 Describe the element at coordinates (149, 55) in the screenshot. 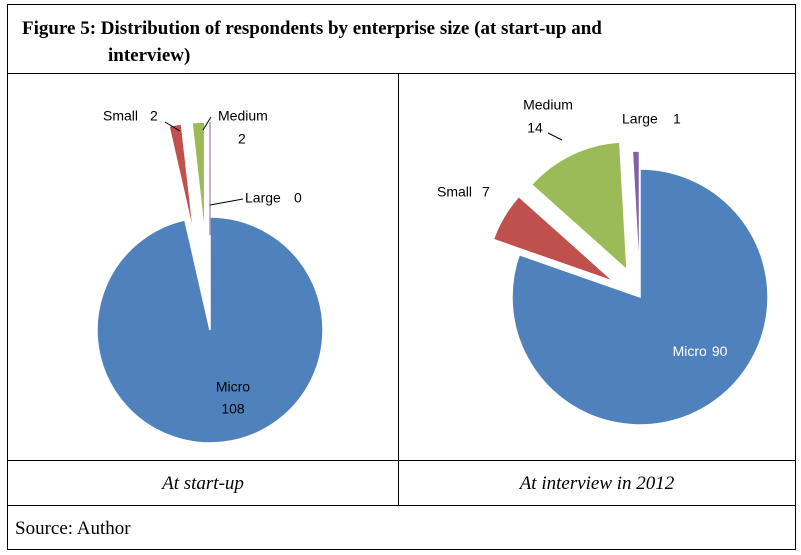

I see `figure-title: interview)` at that location.